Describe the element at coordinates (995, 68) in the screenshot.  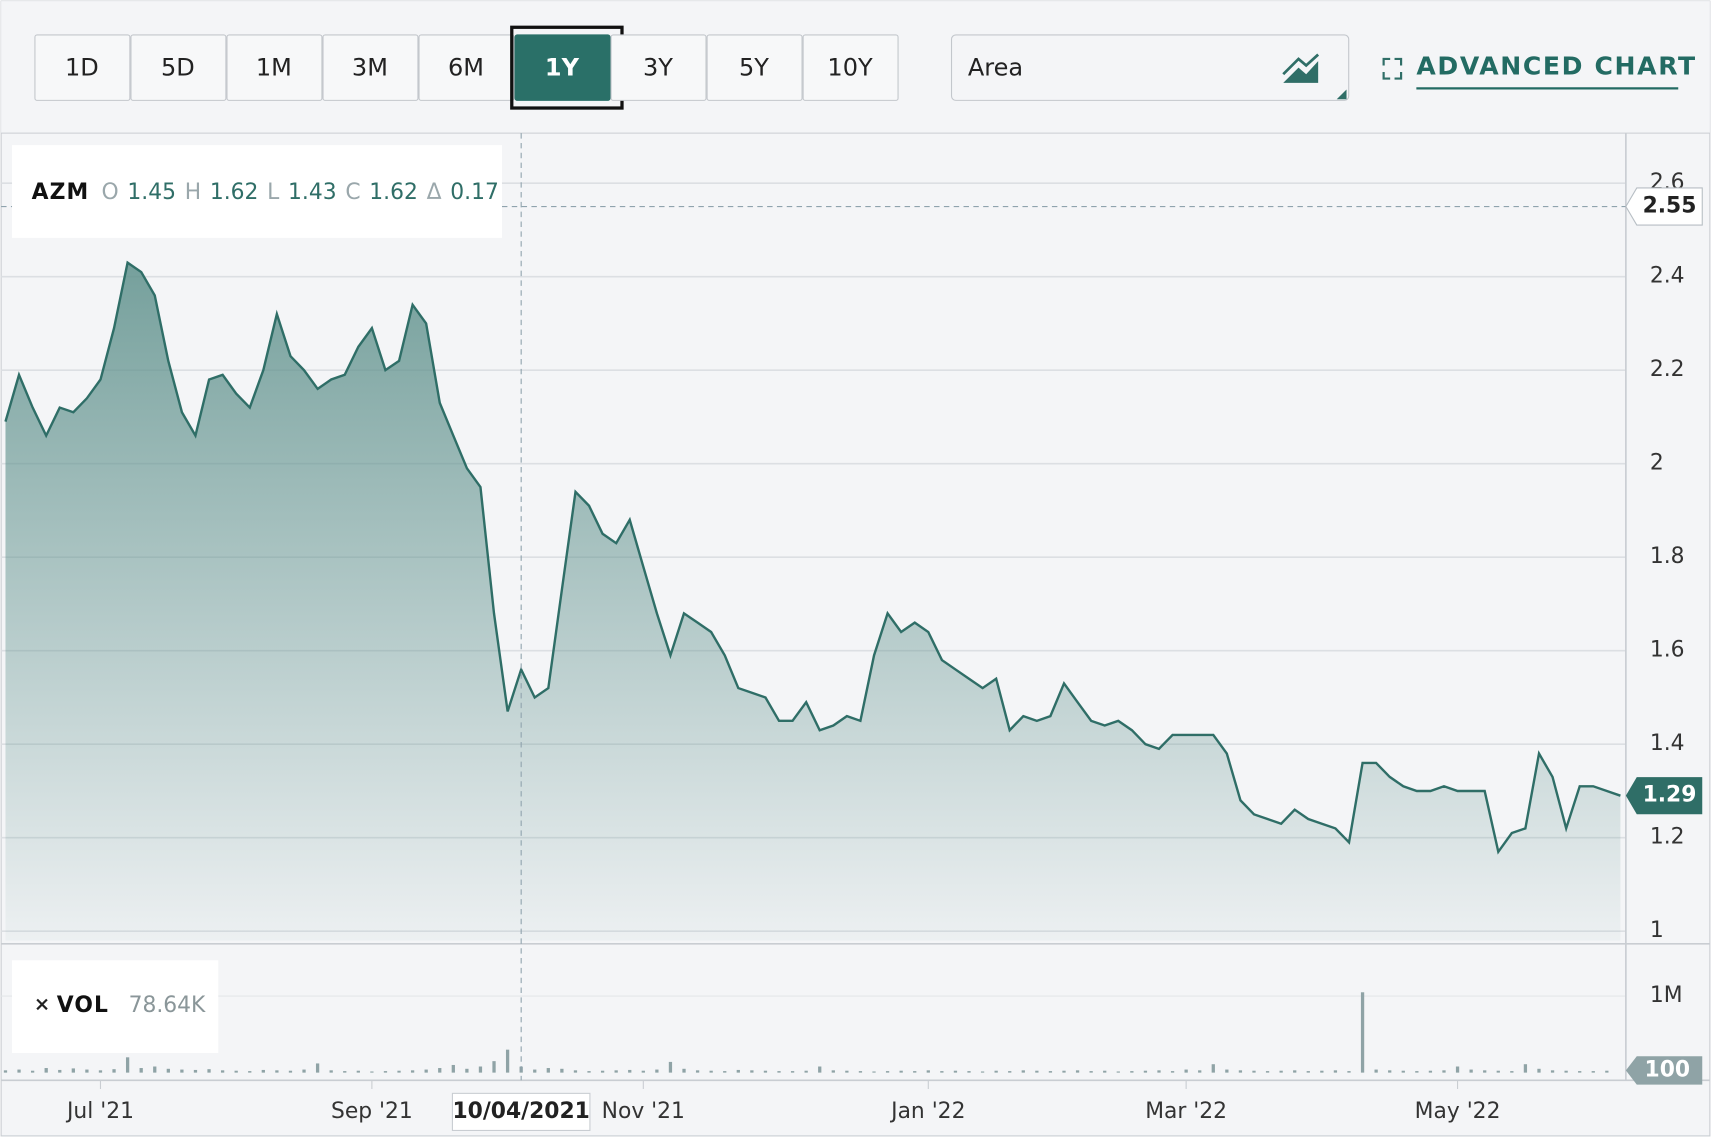
I see `style-select-label: Area` at that location.